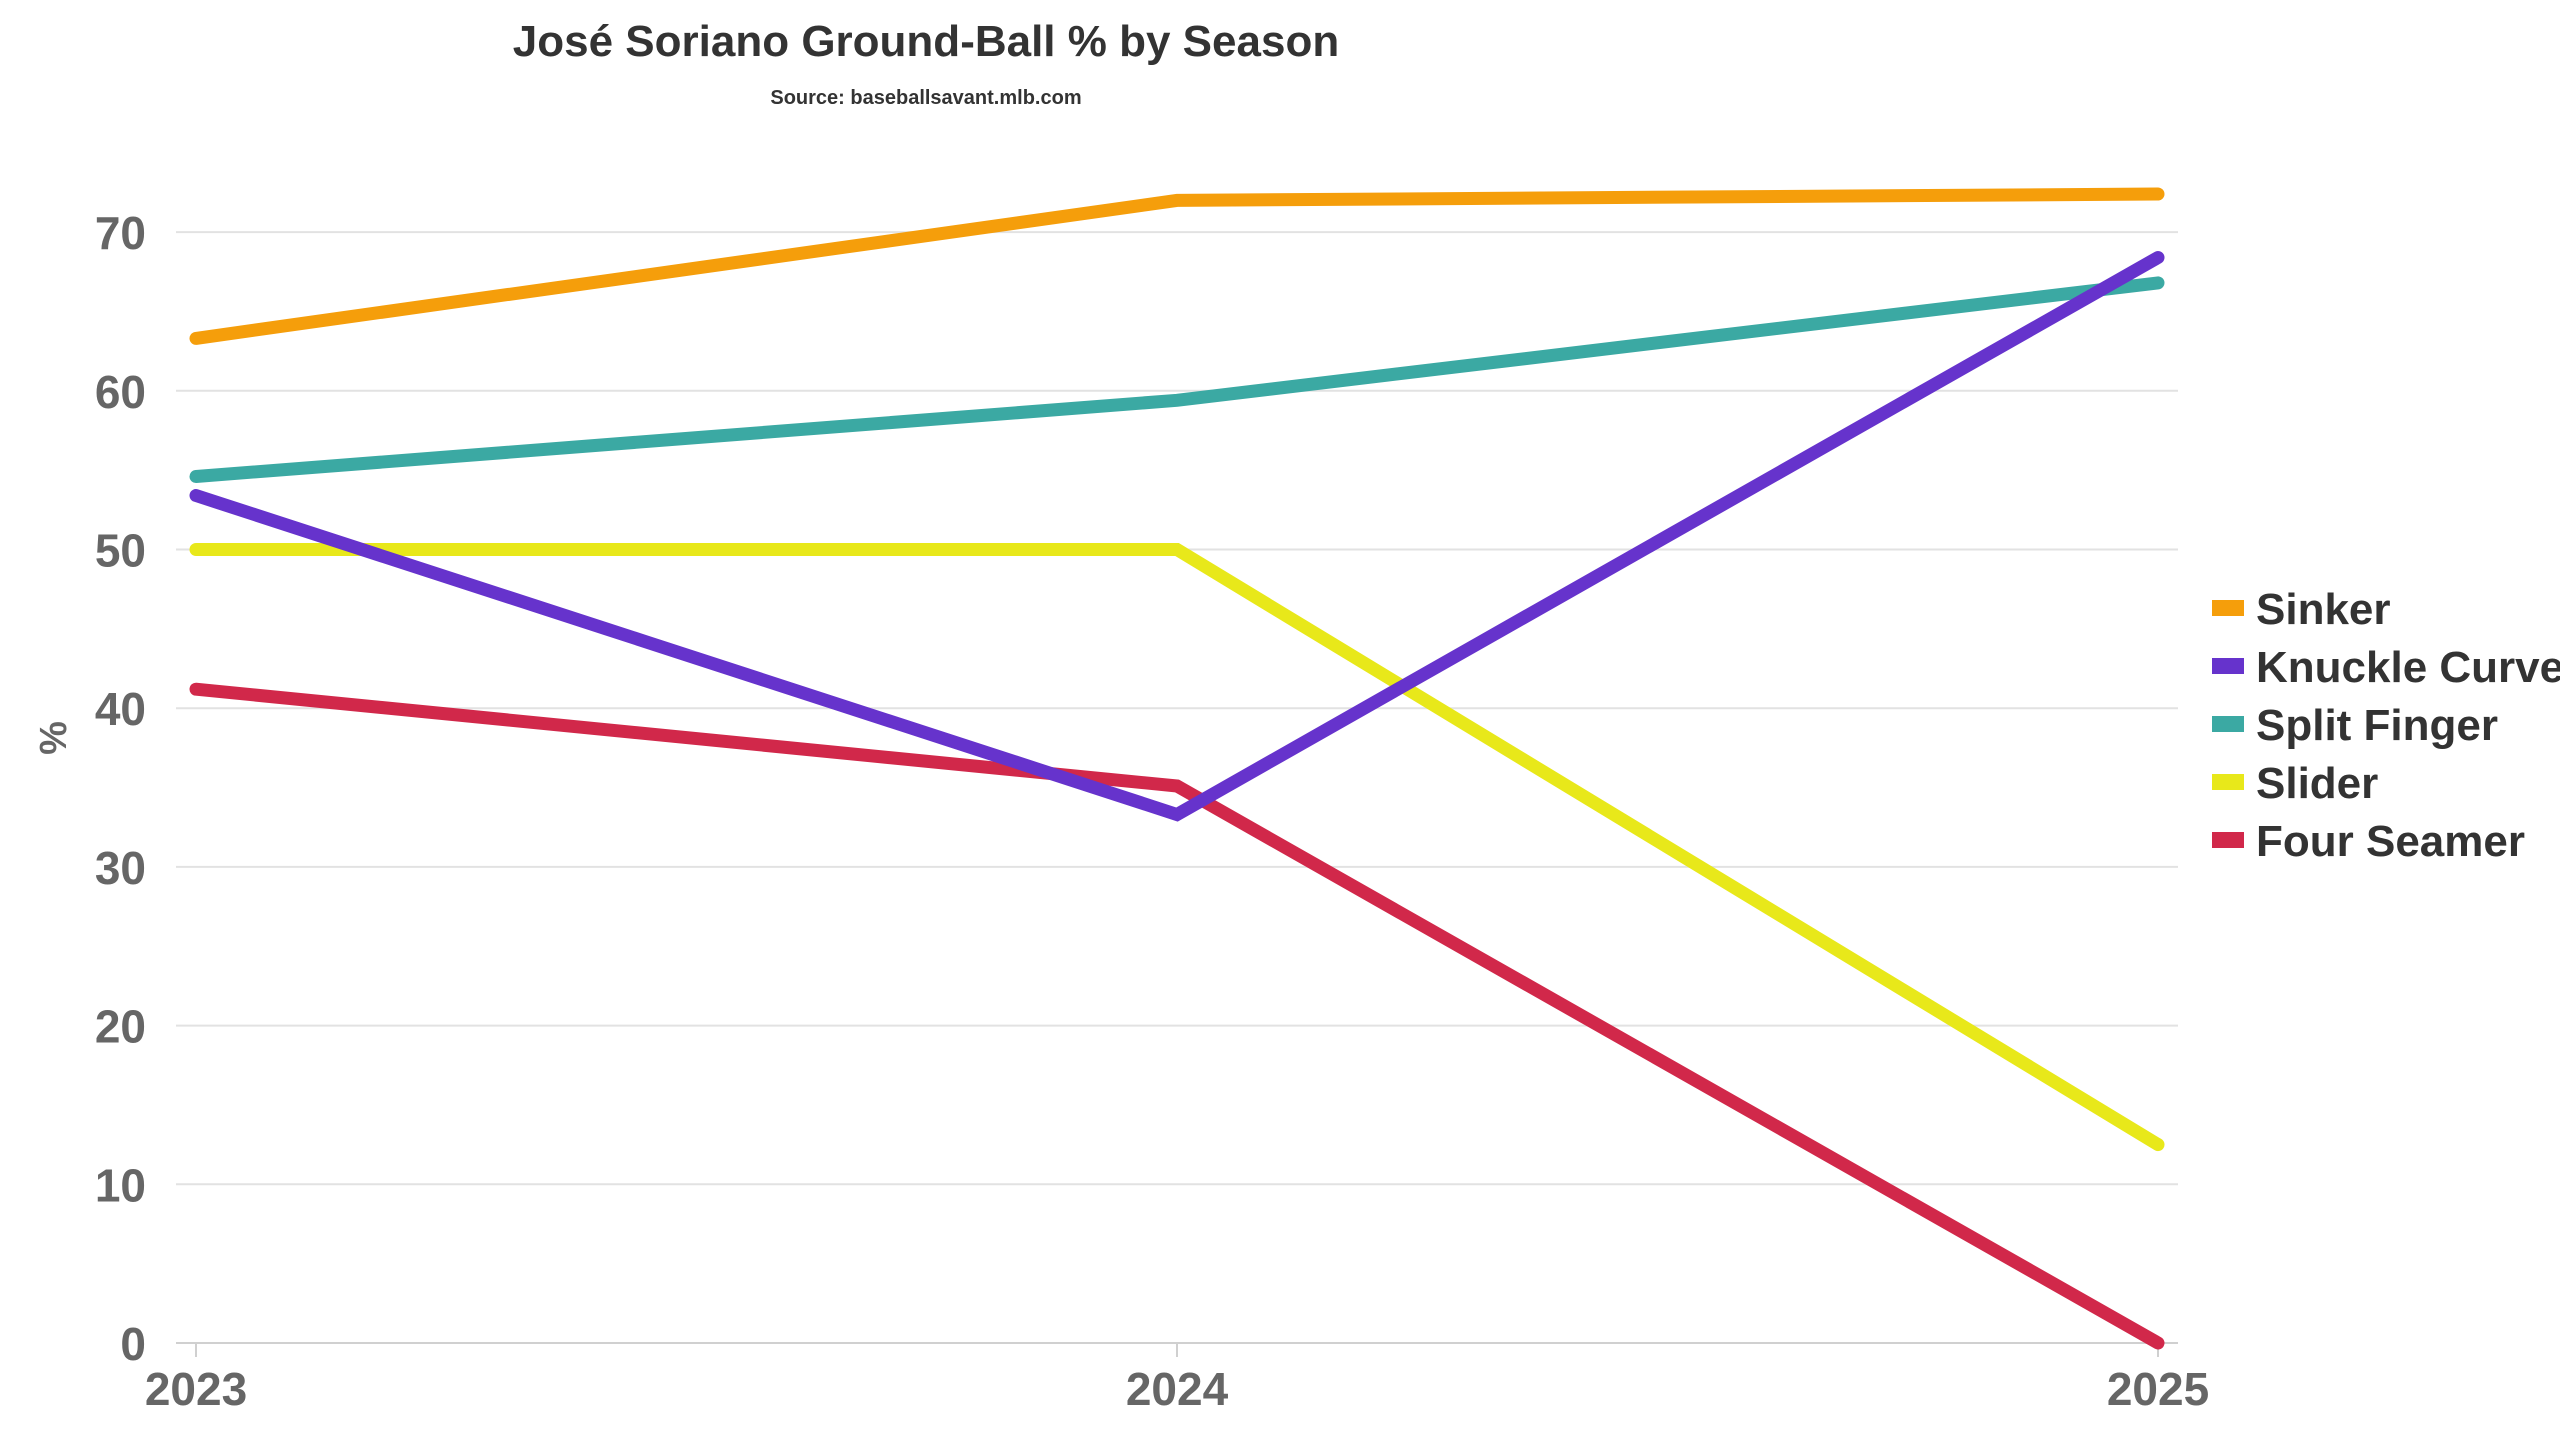 The image size is (2560, 1440). Describe the element at coordinates (120, 709) in the screenshot. I see `y-tick-label: 40` at that location.